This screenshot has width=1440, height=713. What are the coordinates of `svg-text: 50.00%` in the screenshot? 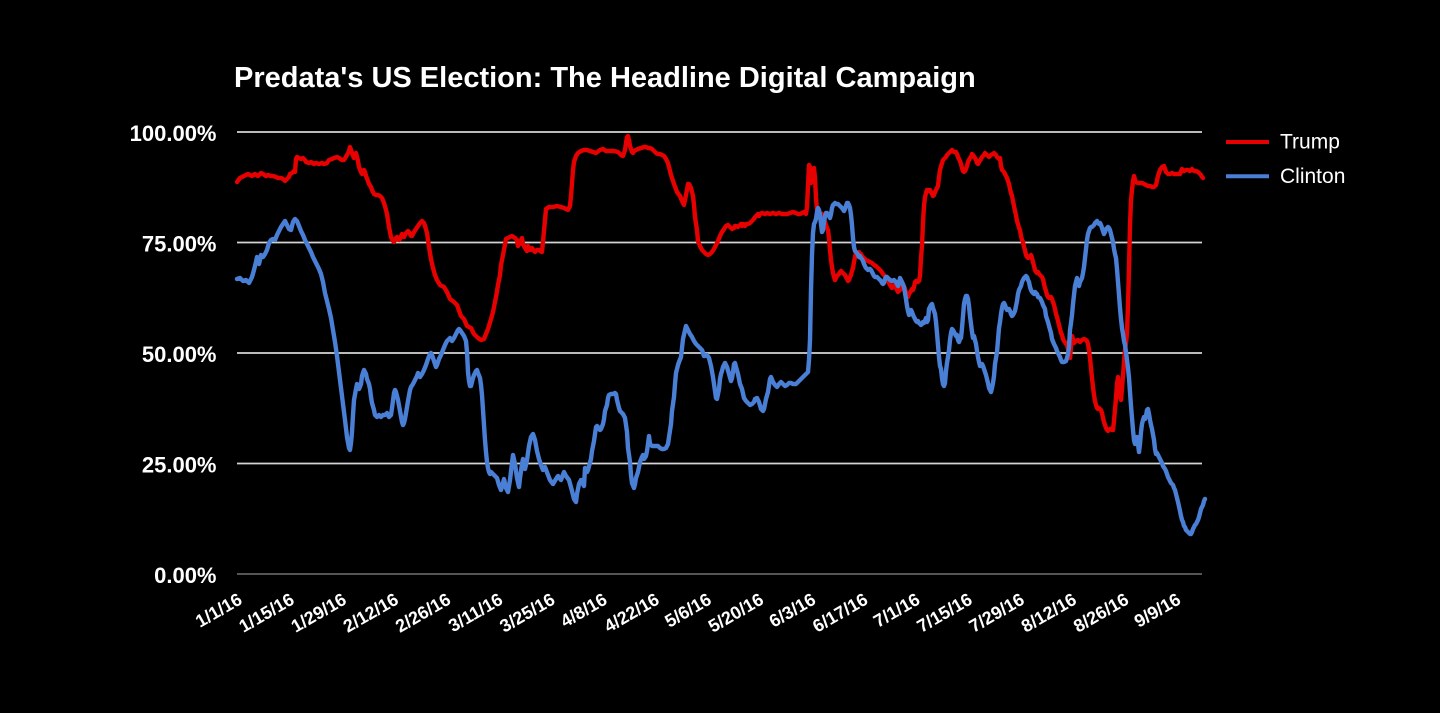 It's located at (179, 354).